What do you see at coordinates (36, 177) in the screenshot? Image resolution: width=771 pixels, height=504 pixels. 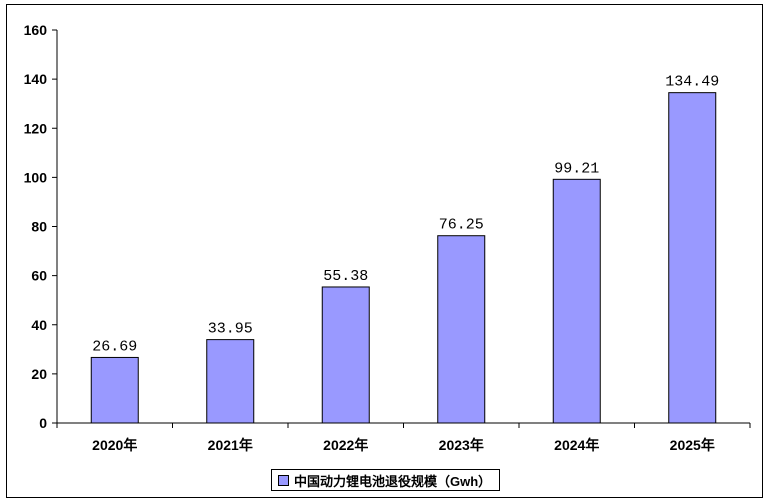 I see `y-tick-label: 100` at bounding box center [36, 177].